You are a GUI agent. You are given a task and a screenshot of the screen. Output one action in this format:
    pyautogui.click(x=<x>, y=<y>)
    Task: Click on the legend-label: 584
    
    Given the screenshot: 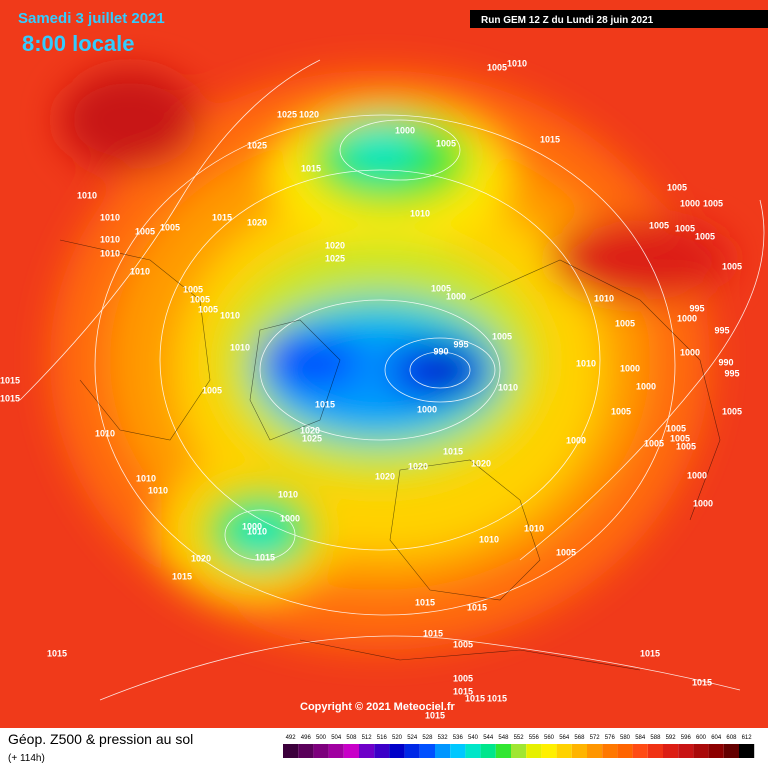 What is the action you would take?
    pyautogui.click(x=640, y=738)
    